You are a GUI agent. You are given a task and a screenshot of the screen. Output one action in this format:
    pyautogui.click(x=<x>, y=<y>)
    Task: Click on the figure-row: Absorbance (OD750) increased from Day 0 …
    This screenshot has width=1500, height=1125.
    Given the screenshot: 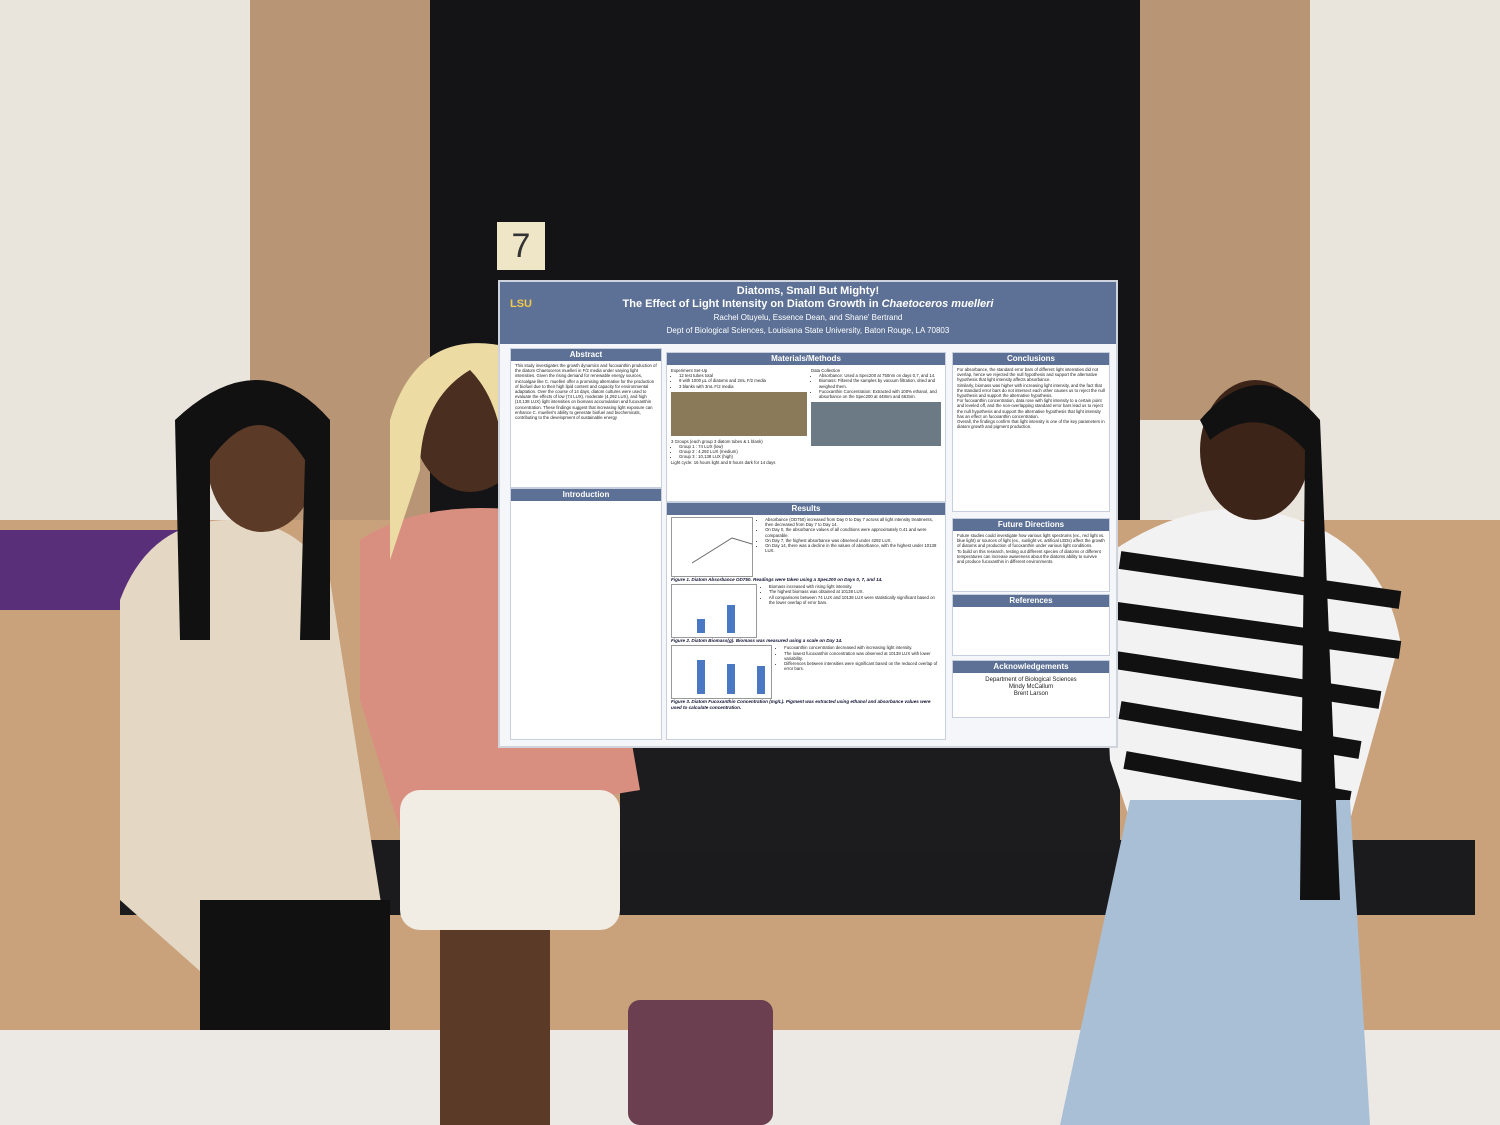 What is the action you would take?
    pyautogui.click(x=806, y=547)
    